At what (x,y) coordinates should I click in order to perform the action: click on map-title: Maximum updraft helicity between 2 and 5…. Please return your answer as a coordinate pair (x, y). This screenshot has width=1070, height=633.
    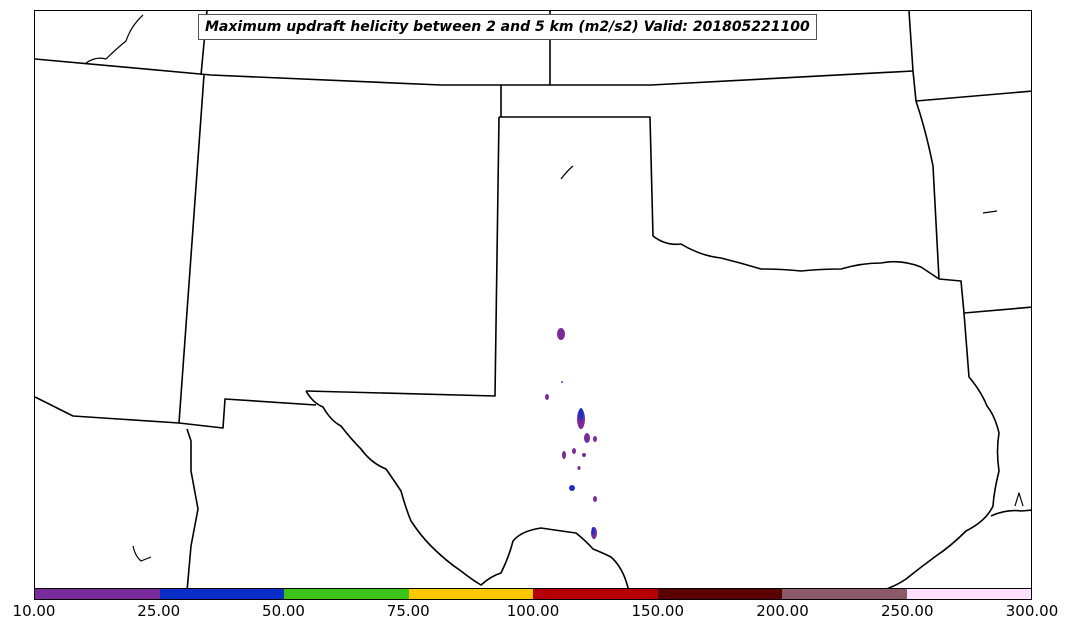
    Looking at the image, I should click on (507, 27).